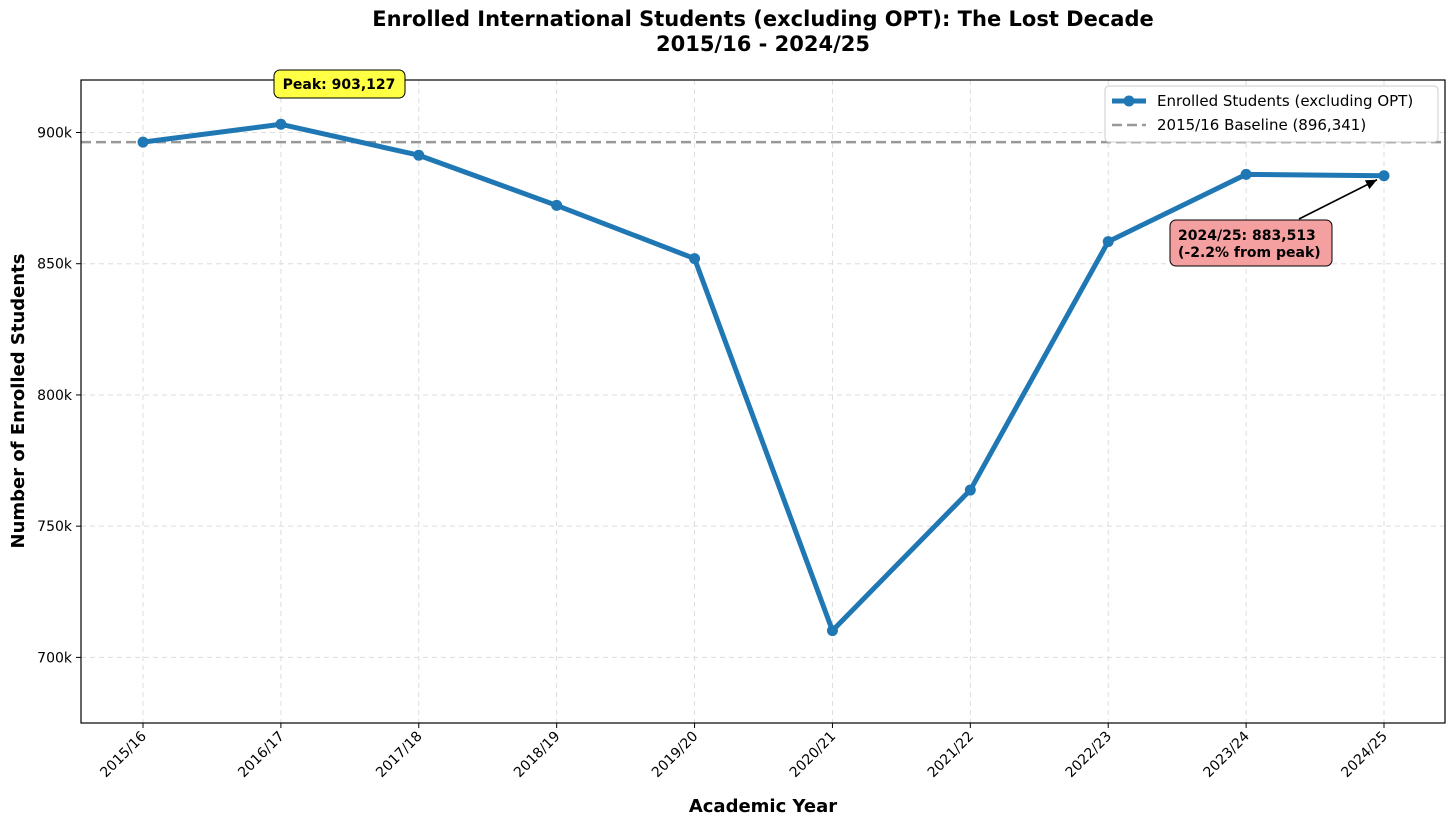  Describe the element at coordinates (261, 755) in the screenshot. I see `x-tick-label: 2016/17` at that location.